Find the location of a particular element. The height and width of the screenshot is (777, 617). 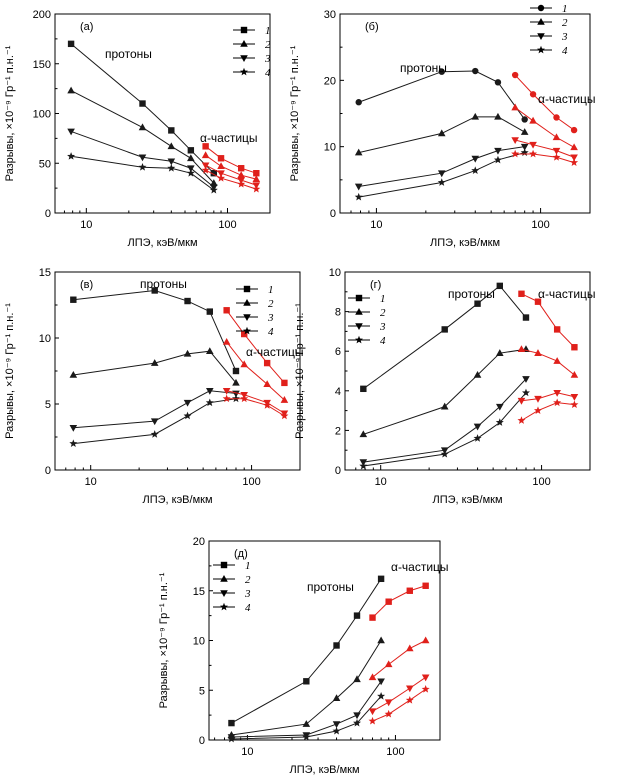

y-tick-label: 0 is located at coordinates (338, 471).